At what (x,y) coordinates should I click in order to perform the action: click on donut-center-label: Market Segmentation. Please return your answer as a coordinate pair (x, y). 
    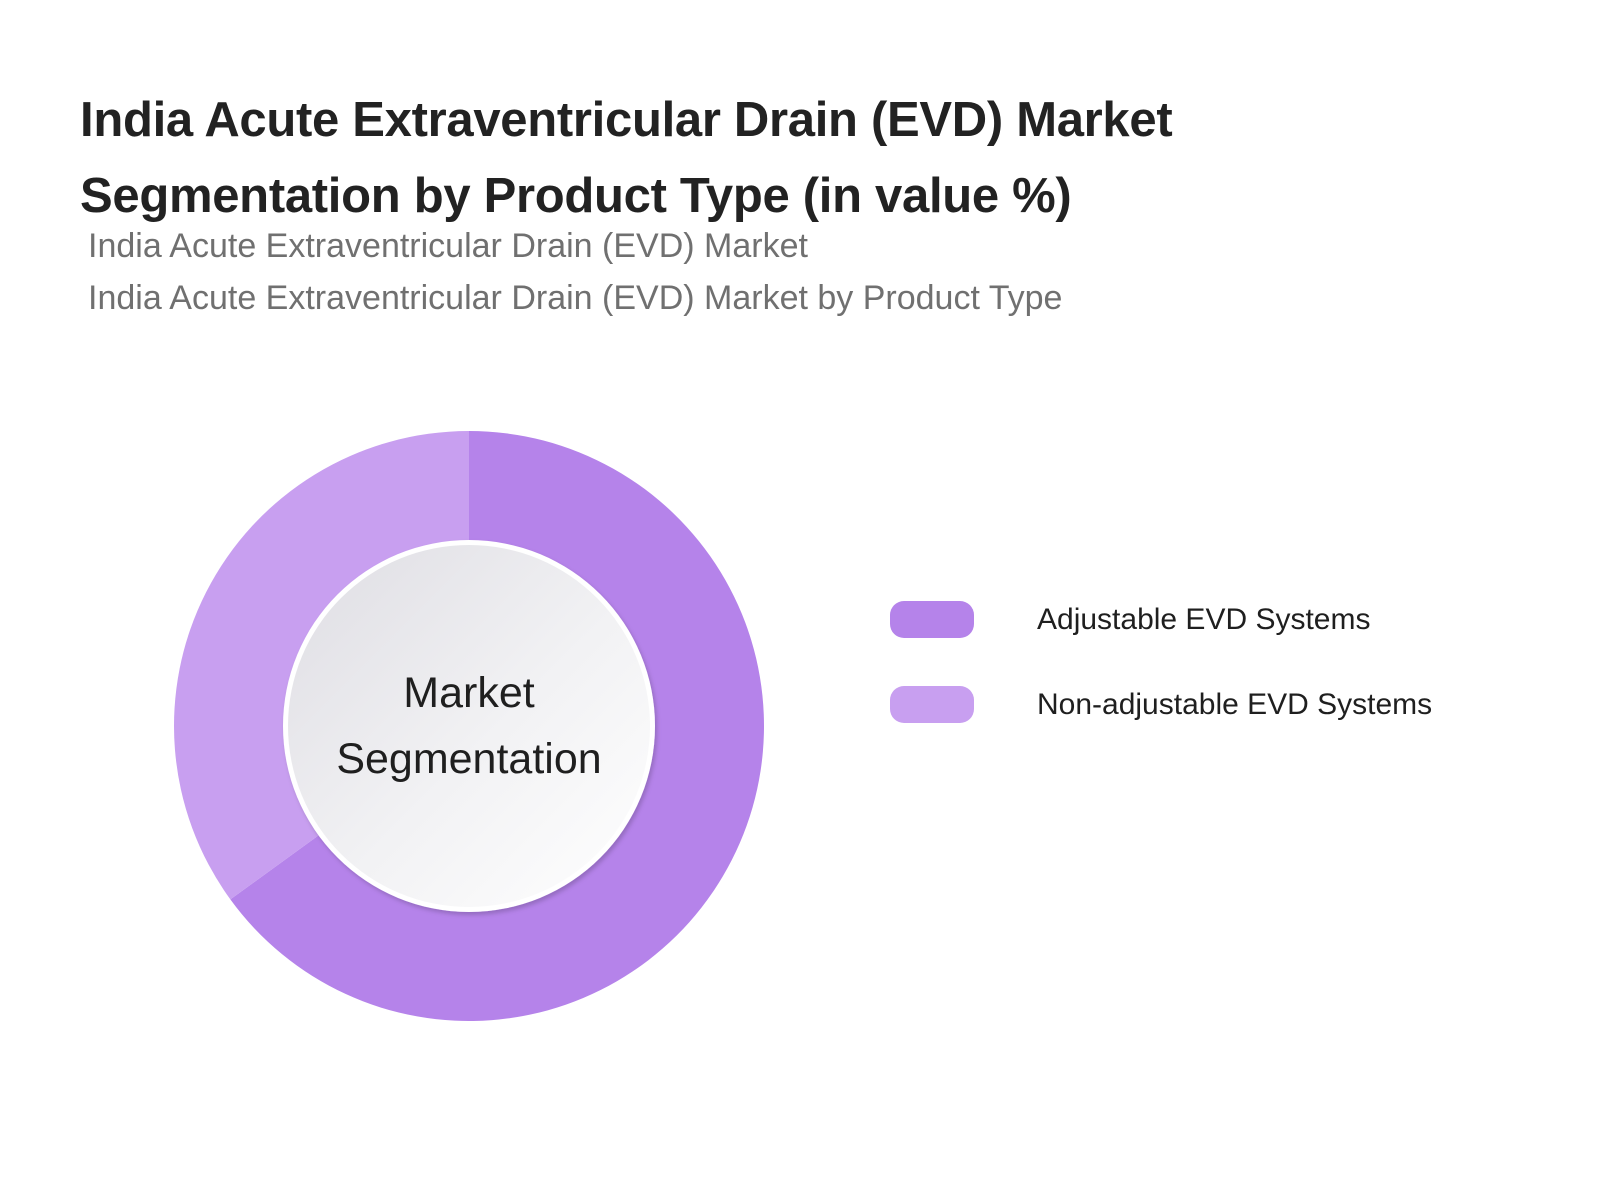
    Looking at the image, I should click on (469, 726).